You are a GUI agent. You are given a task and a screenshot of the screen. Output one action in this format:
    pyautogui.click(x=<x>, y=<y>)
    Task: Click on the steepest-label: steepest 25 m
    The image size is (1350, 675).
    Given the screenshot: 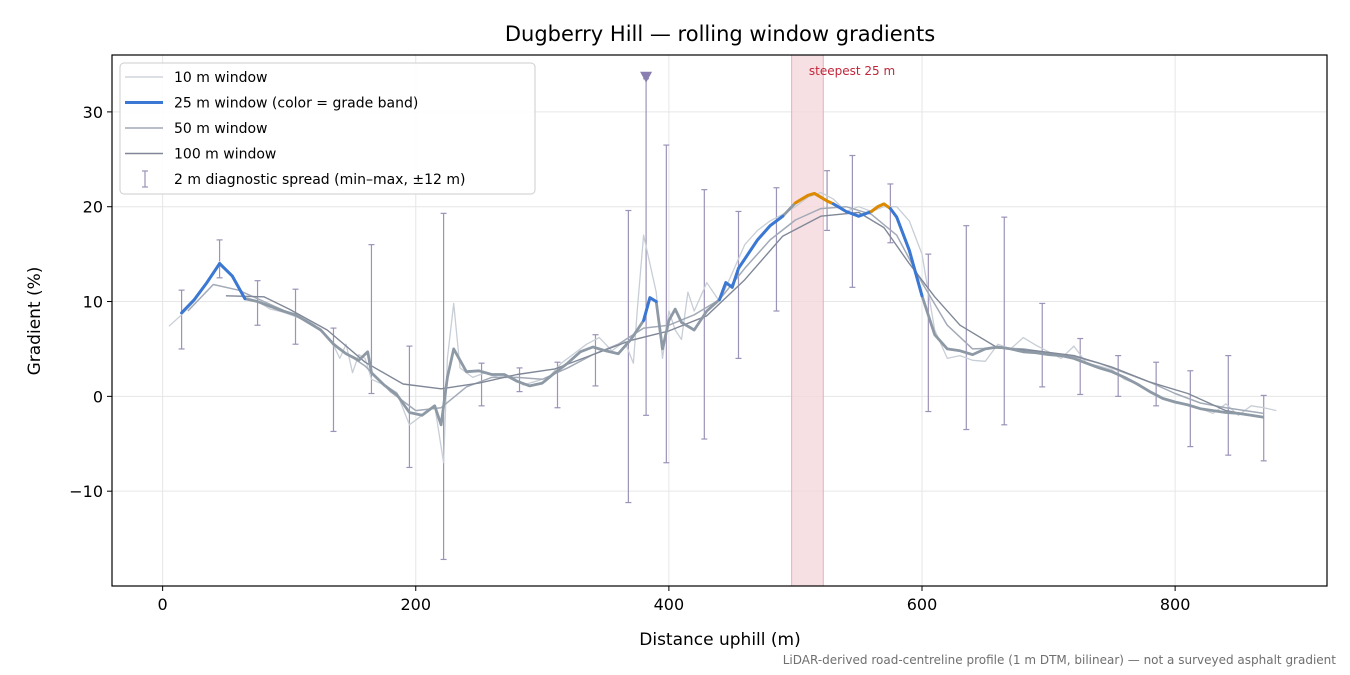 What is the action you would take?
    pyautogui.click(x=852, y=71)
    